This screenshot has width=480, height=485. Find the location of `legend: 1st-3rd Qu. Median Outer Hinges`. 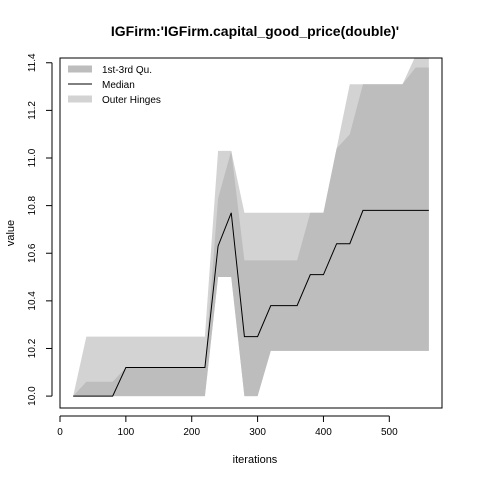

legend: 1st-3rd Qu. Median Outer Hinges is located at coordinates (114, 85).